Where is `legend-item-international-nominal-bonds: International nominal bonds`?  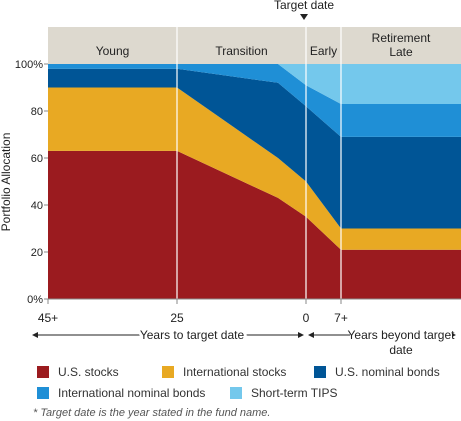 legend-item-international-nominal-bonds: International nominal bonds is located at coordinates (121, 393).